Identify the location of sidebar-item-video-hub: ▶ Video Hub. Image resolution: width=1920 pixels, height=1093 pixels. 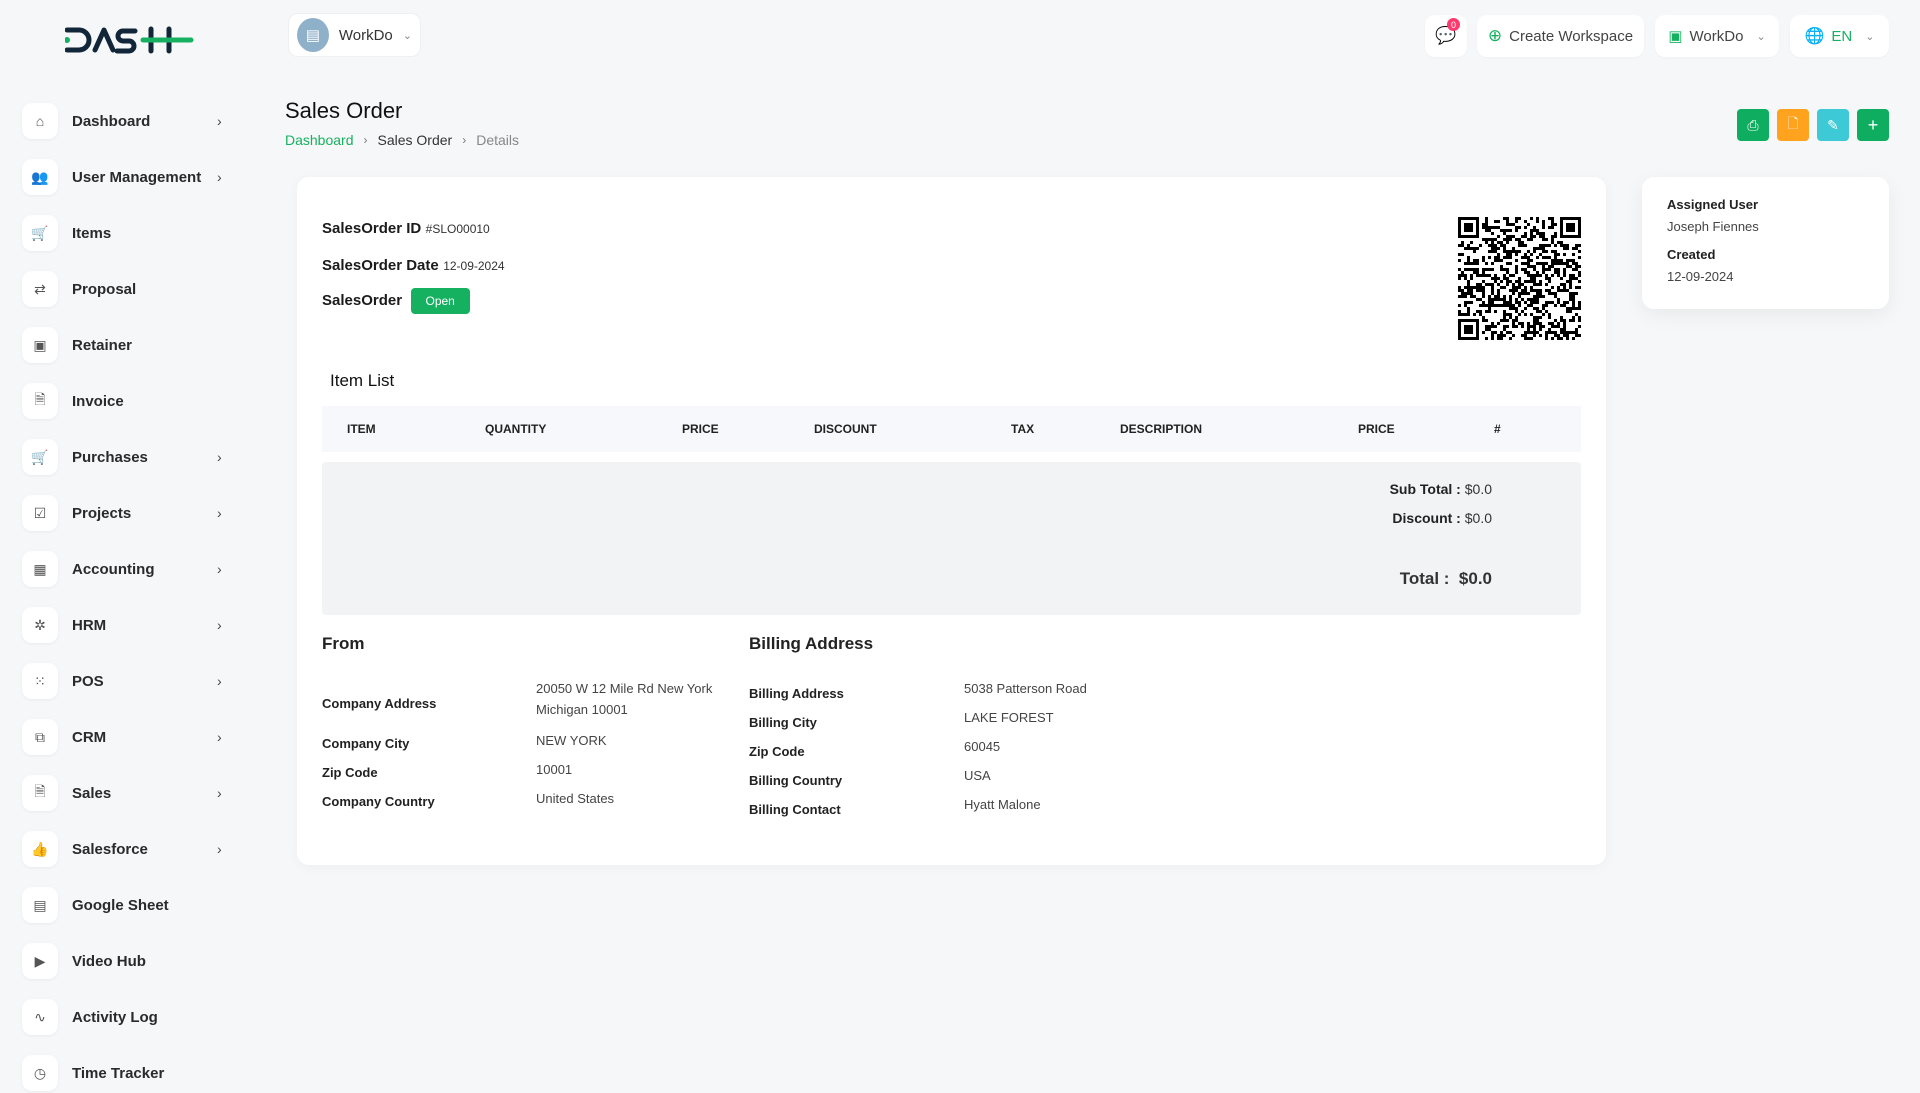
(127, 961).